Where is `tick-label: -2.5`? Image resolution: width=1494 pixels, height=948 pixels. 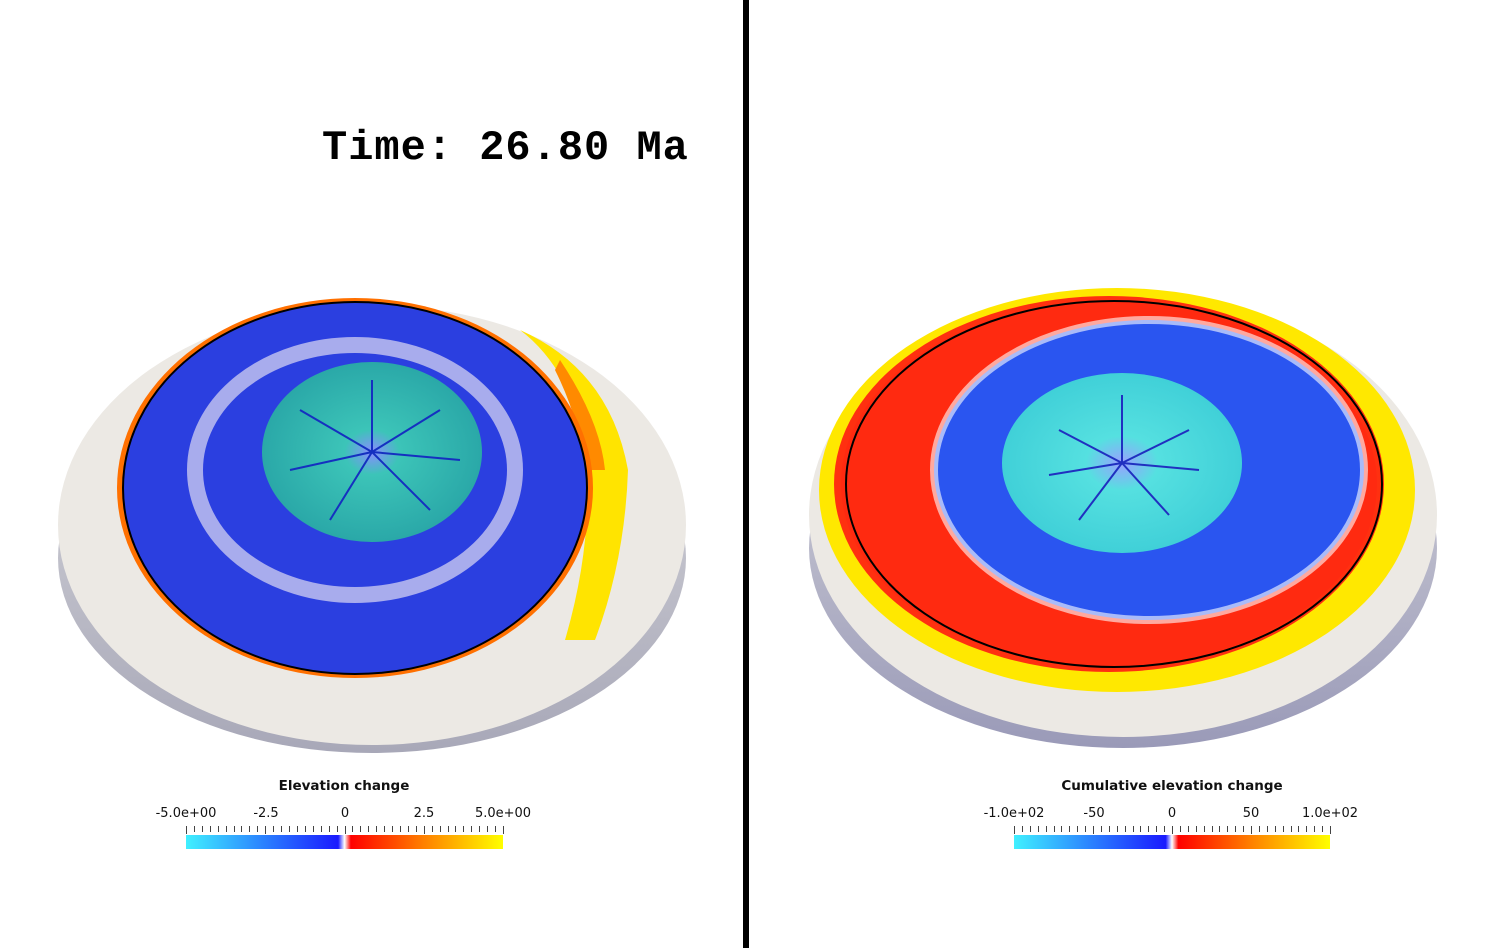
tick-label: -2.5 is located at coordinates (266, 813).